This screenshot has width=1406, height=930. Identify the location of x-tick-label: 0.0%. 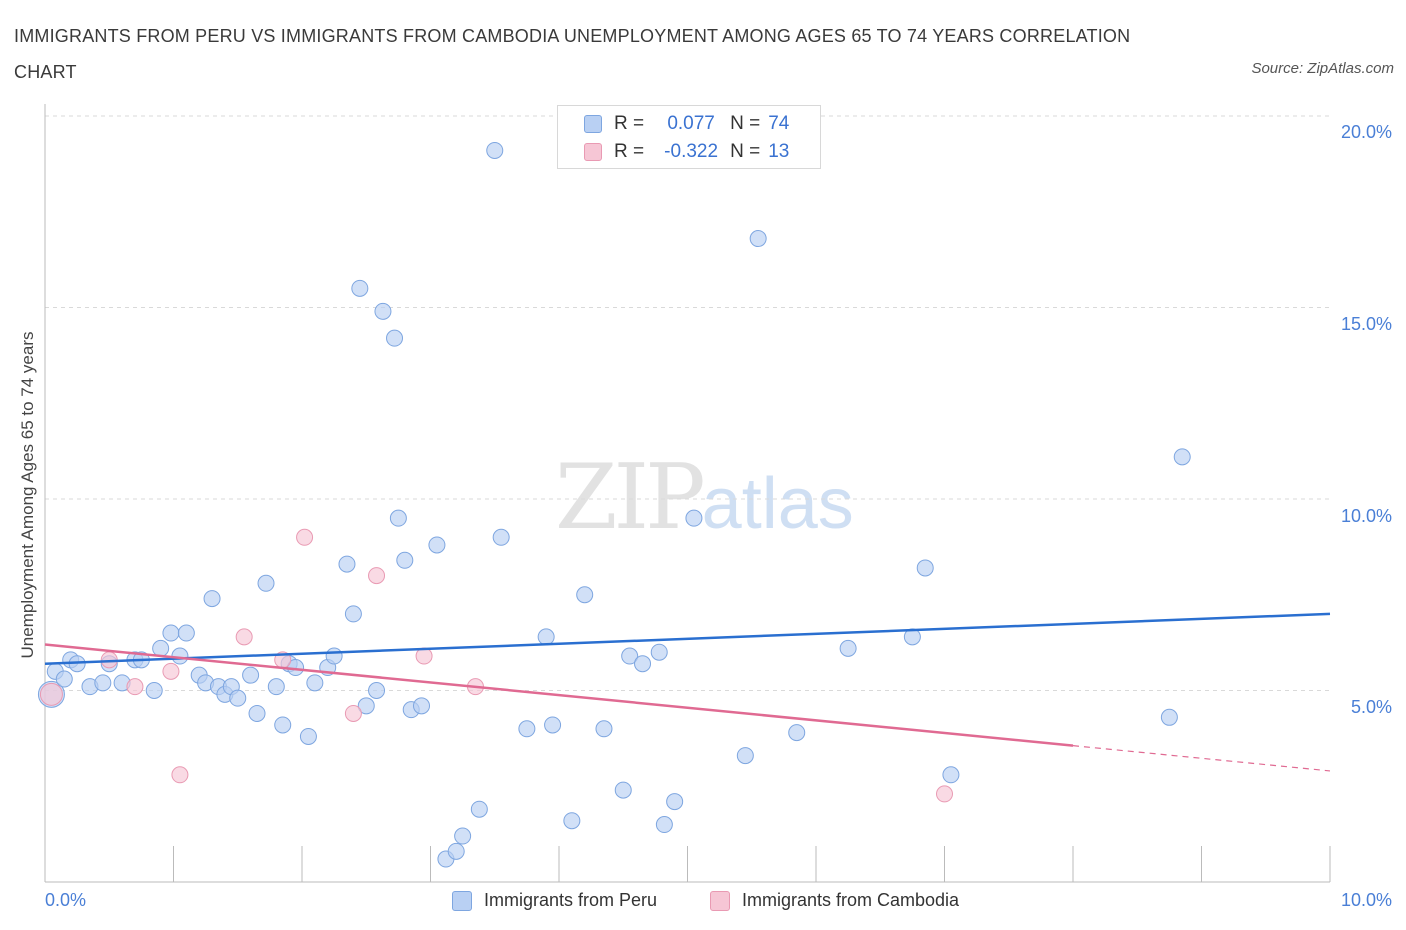
(66, 900).